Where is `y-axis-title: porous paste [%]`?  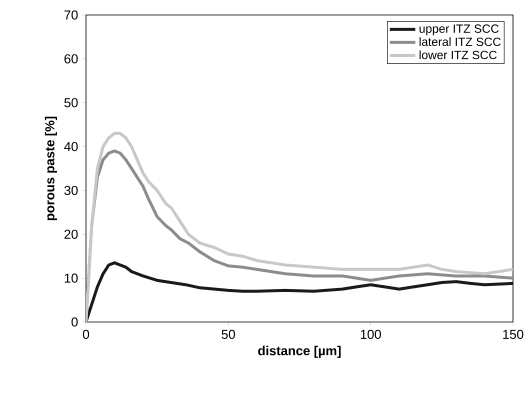
y-axis-title: porous paste [%] is located at coordinates (50, 168).